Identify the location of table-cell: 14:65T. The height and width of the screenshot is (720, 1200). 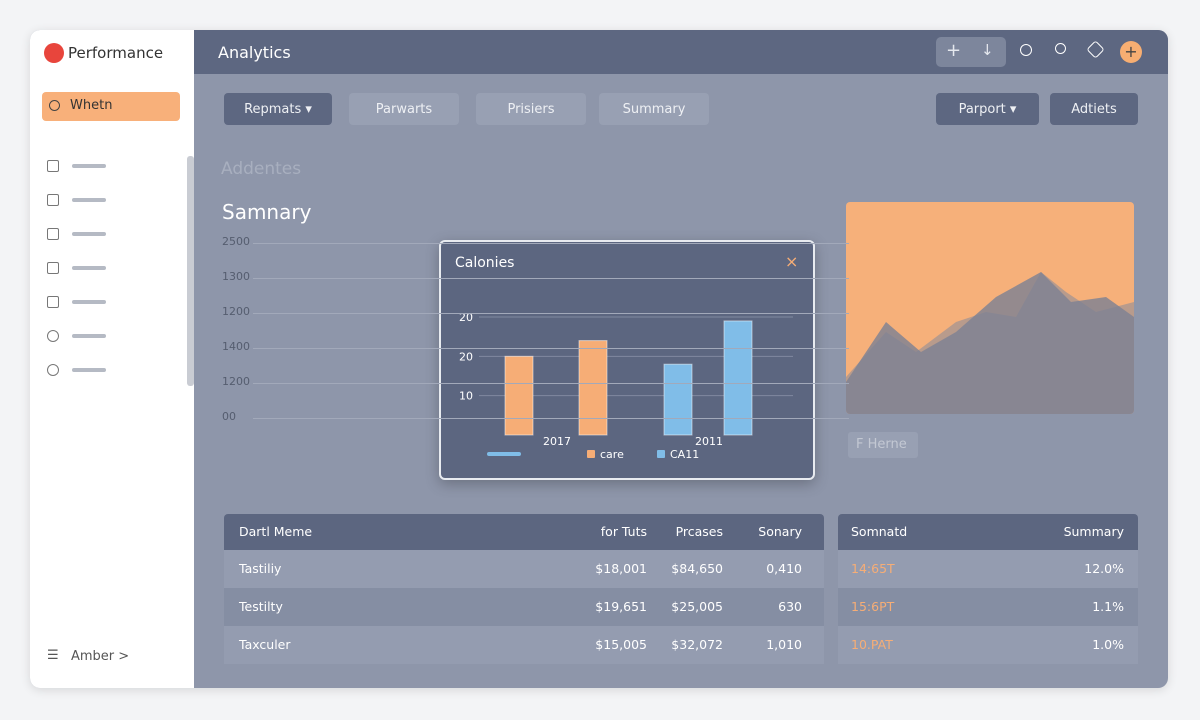
(873, 568).